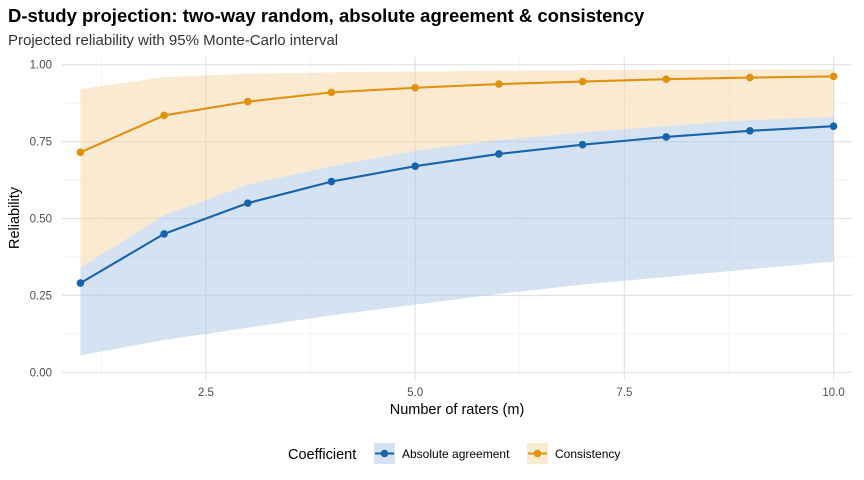  Describe the element at coordinates (41, 66) in the screenshot. I see `y-tick-label: 1.00` at that location.